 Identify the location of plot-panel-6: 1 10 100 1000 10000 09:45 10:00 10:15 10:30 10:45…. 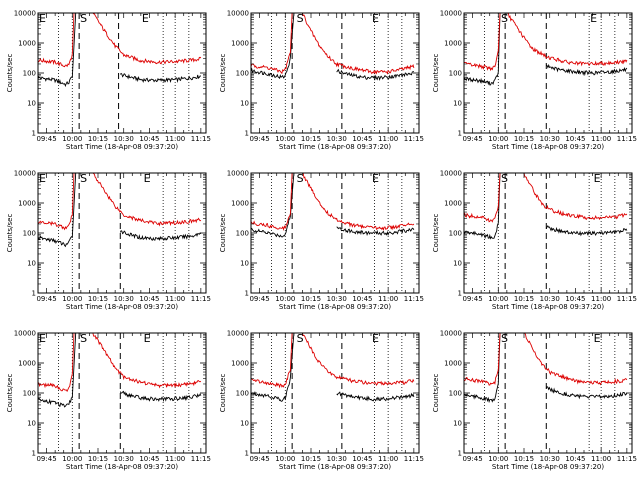
(534, 241).